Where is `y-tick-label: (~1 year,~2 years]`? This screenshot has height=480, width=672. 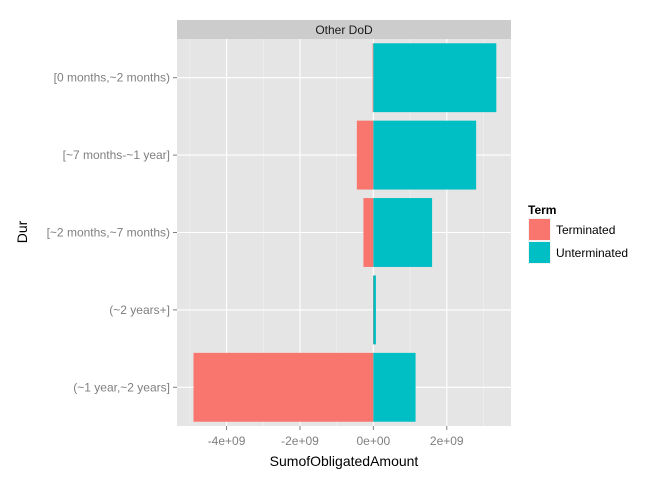 y-tick-label: (~1 year,~2 years] is located at coordinates (121, 387).